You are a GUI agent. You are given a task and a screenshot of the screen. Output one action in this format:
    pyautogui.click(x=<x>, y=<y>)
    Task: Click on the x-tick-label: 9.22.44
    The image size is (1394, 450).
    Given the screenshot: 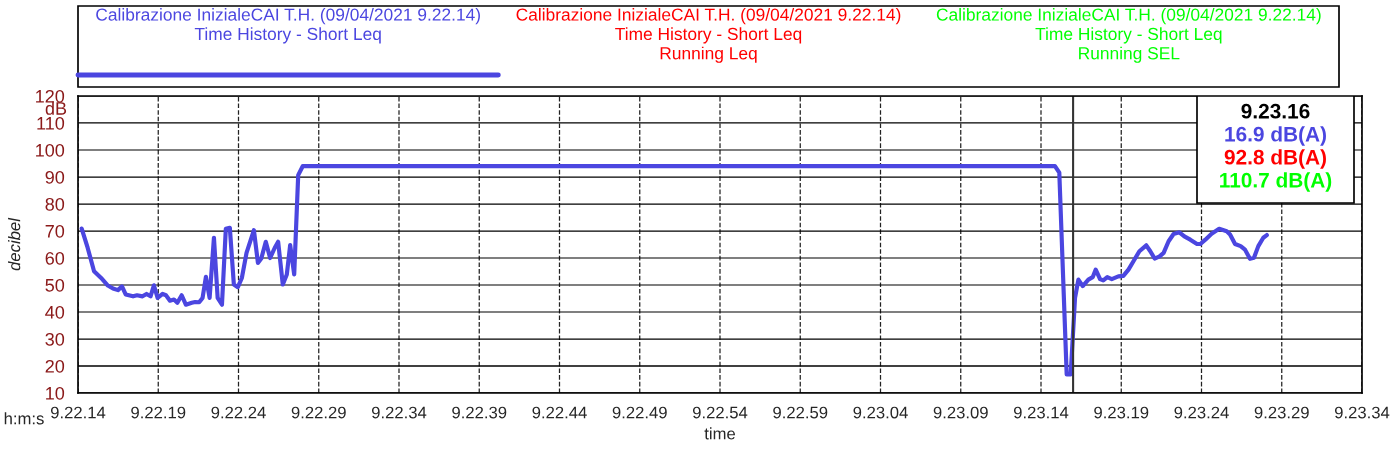 What is the action you would take?
    pyautogui.click(x=559, y=412)
    